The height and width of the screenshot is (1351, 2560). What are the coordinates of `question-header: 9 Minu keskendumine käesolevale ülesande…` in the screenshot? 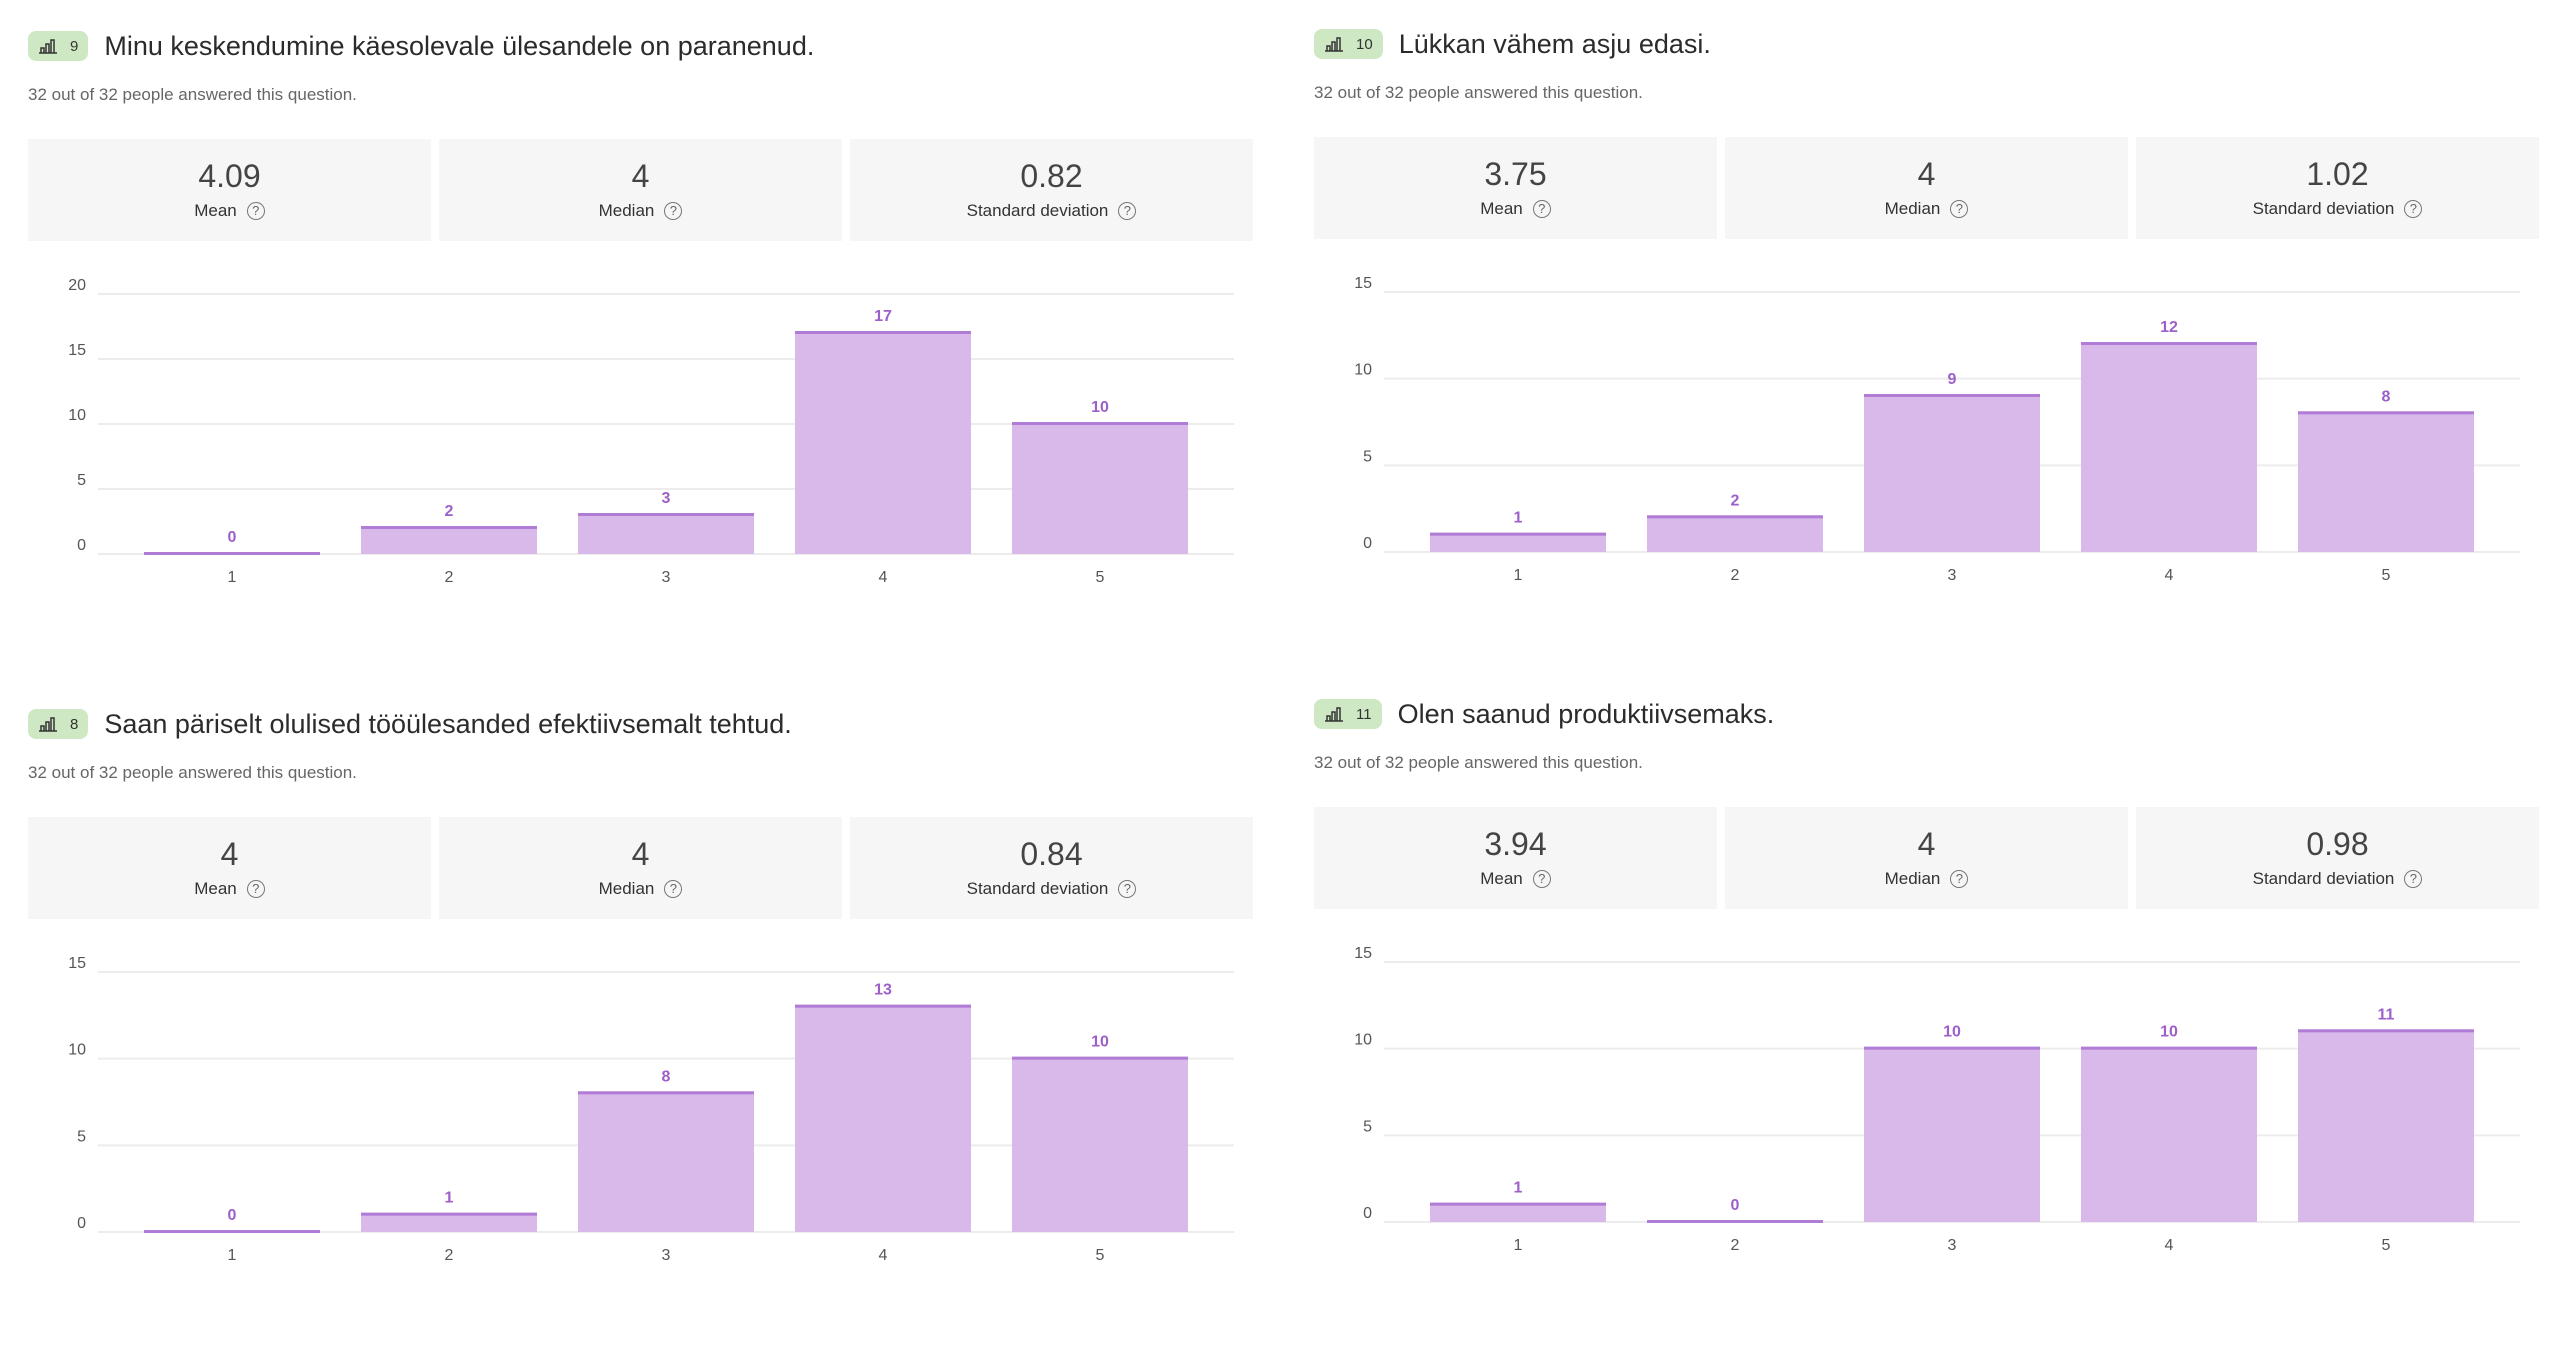 It's located at (421, 46).